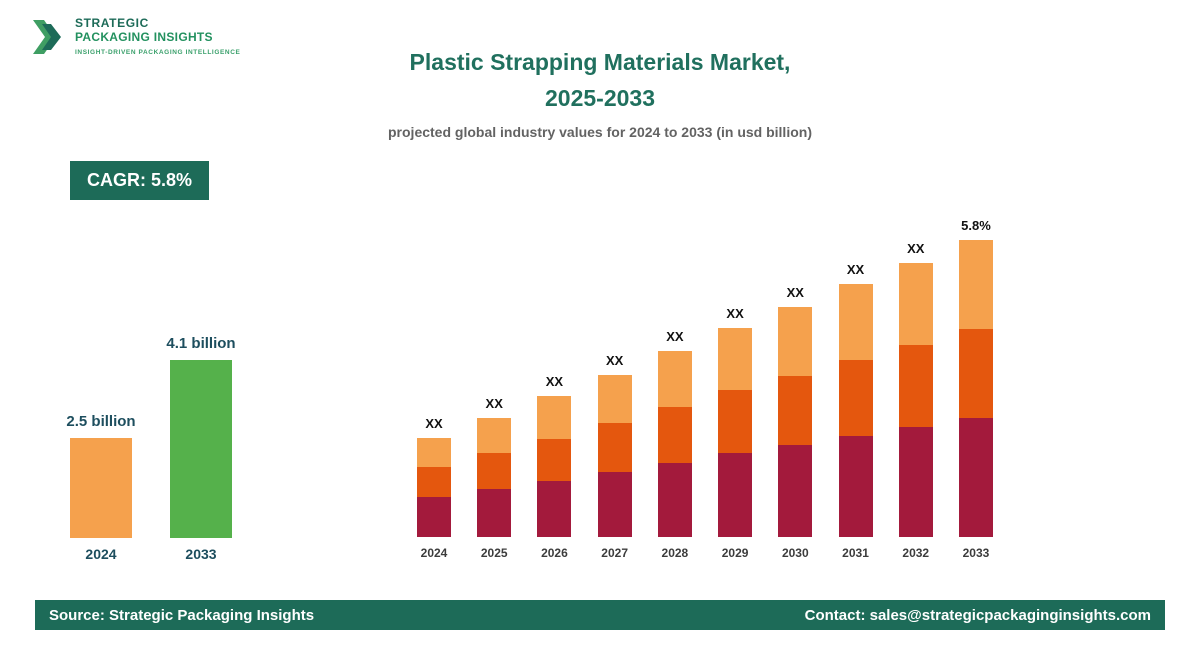  I want to click on stacked-bar-year-label: 2024, so click(434, 553).